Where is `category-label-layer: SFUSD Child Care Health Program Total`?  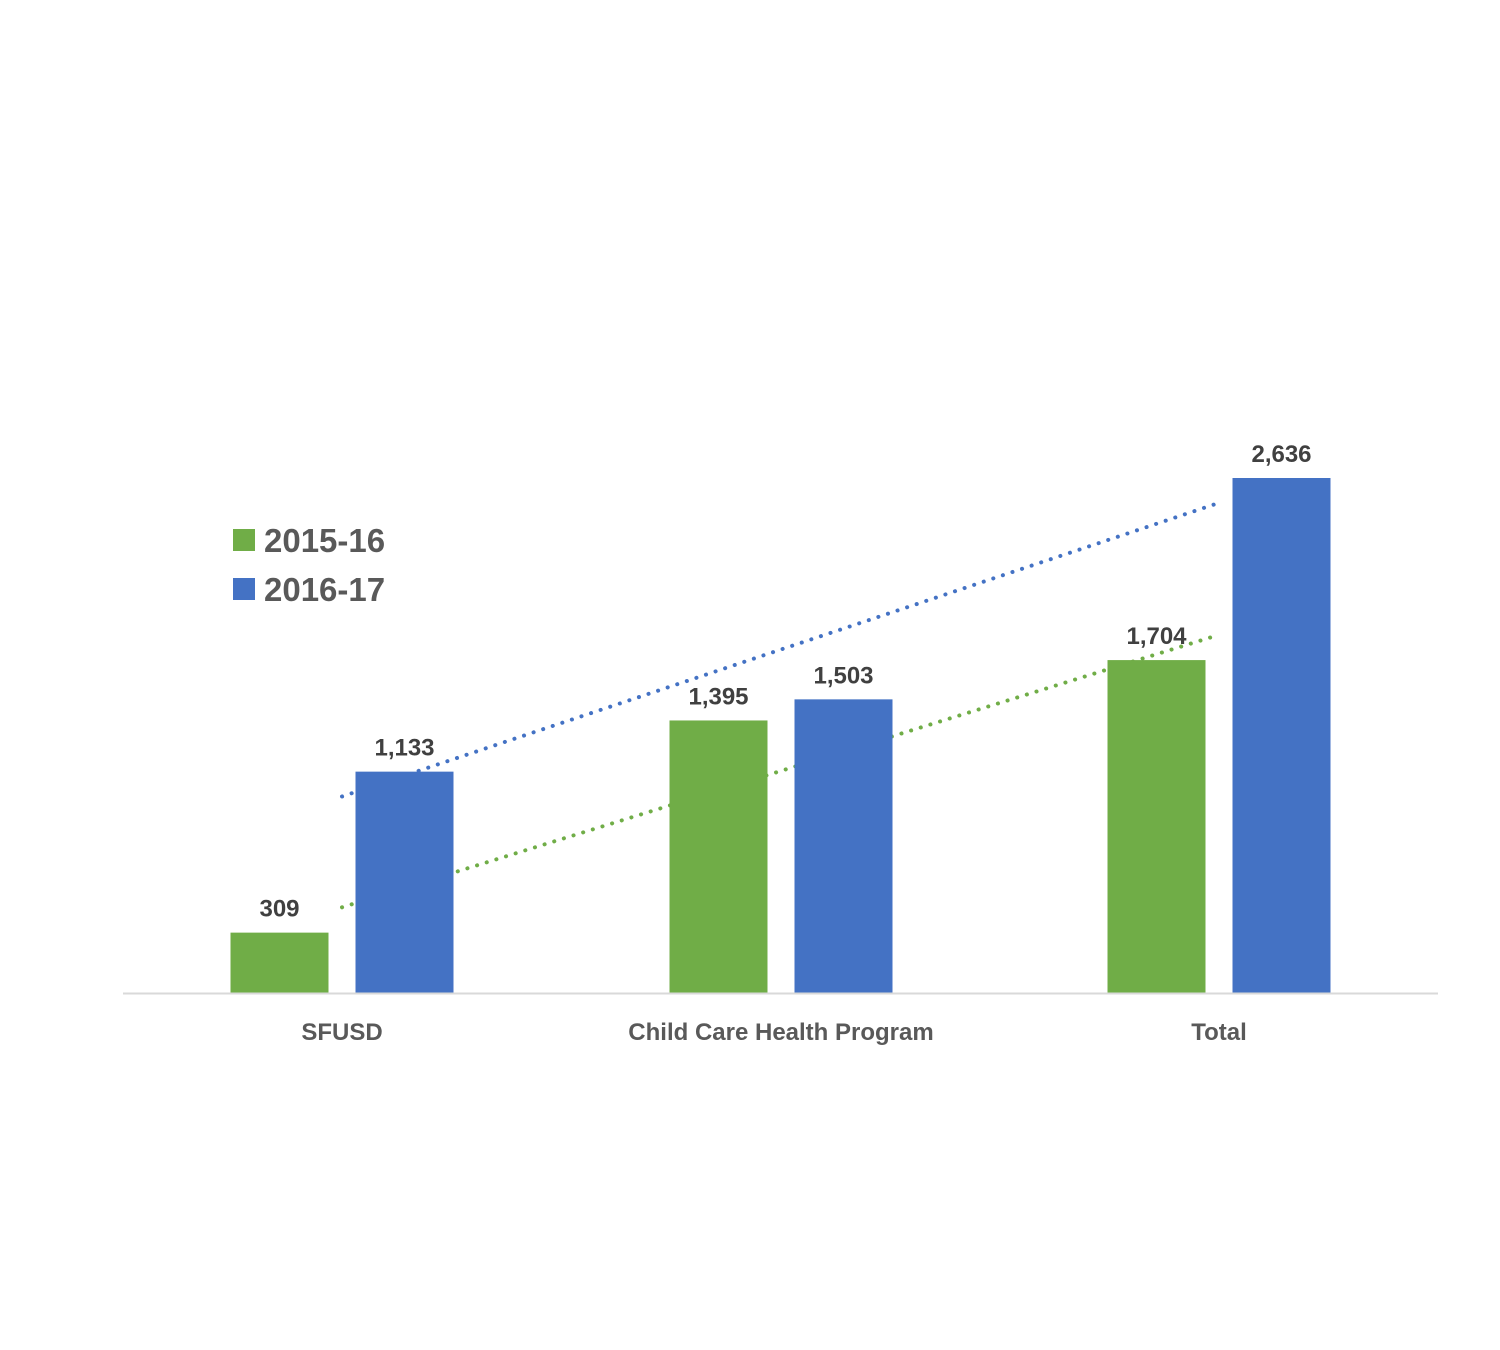
category-label-layer: SFUSD Child Care Health Program Total is located at coordinates (773, 1032).